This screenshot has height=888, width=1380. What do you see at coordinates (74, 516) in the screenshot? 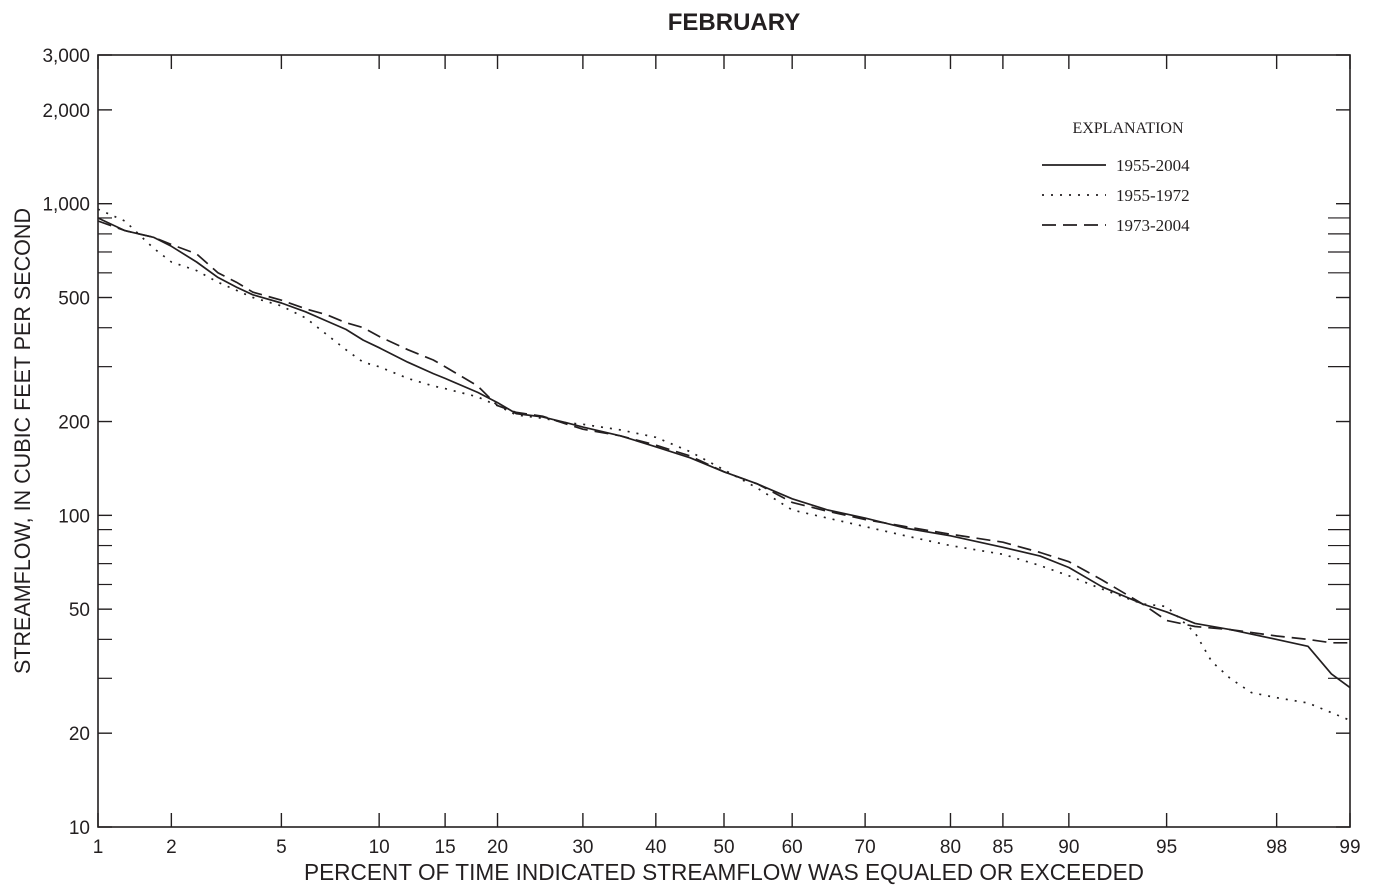
I see `y-tick-label: 100` at bounding box center [74, 516].